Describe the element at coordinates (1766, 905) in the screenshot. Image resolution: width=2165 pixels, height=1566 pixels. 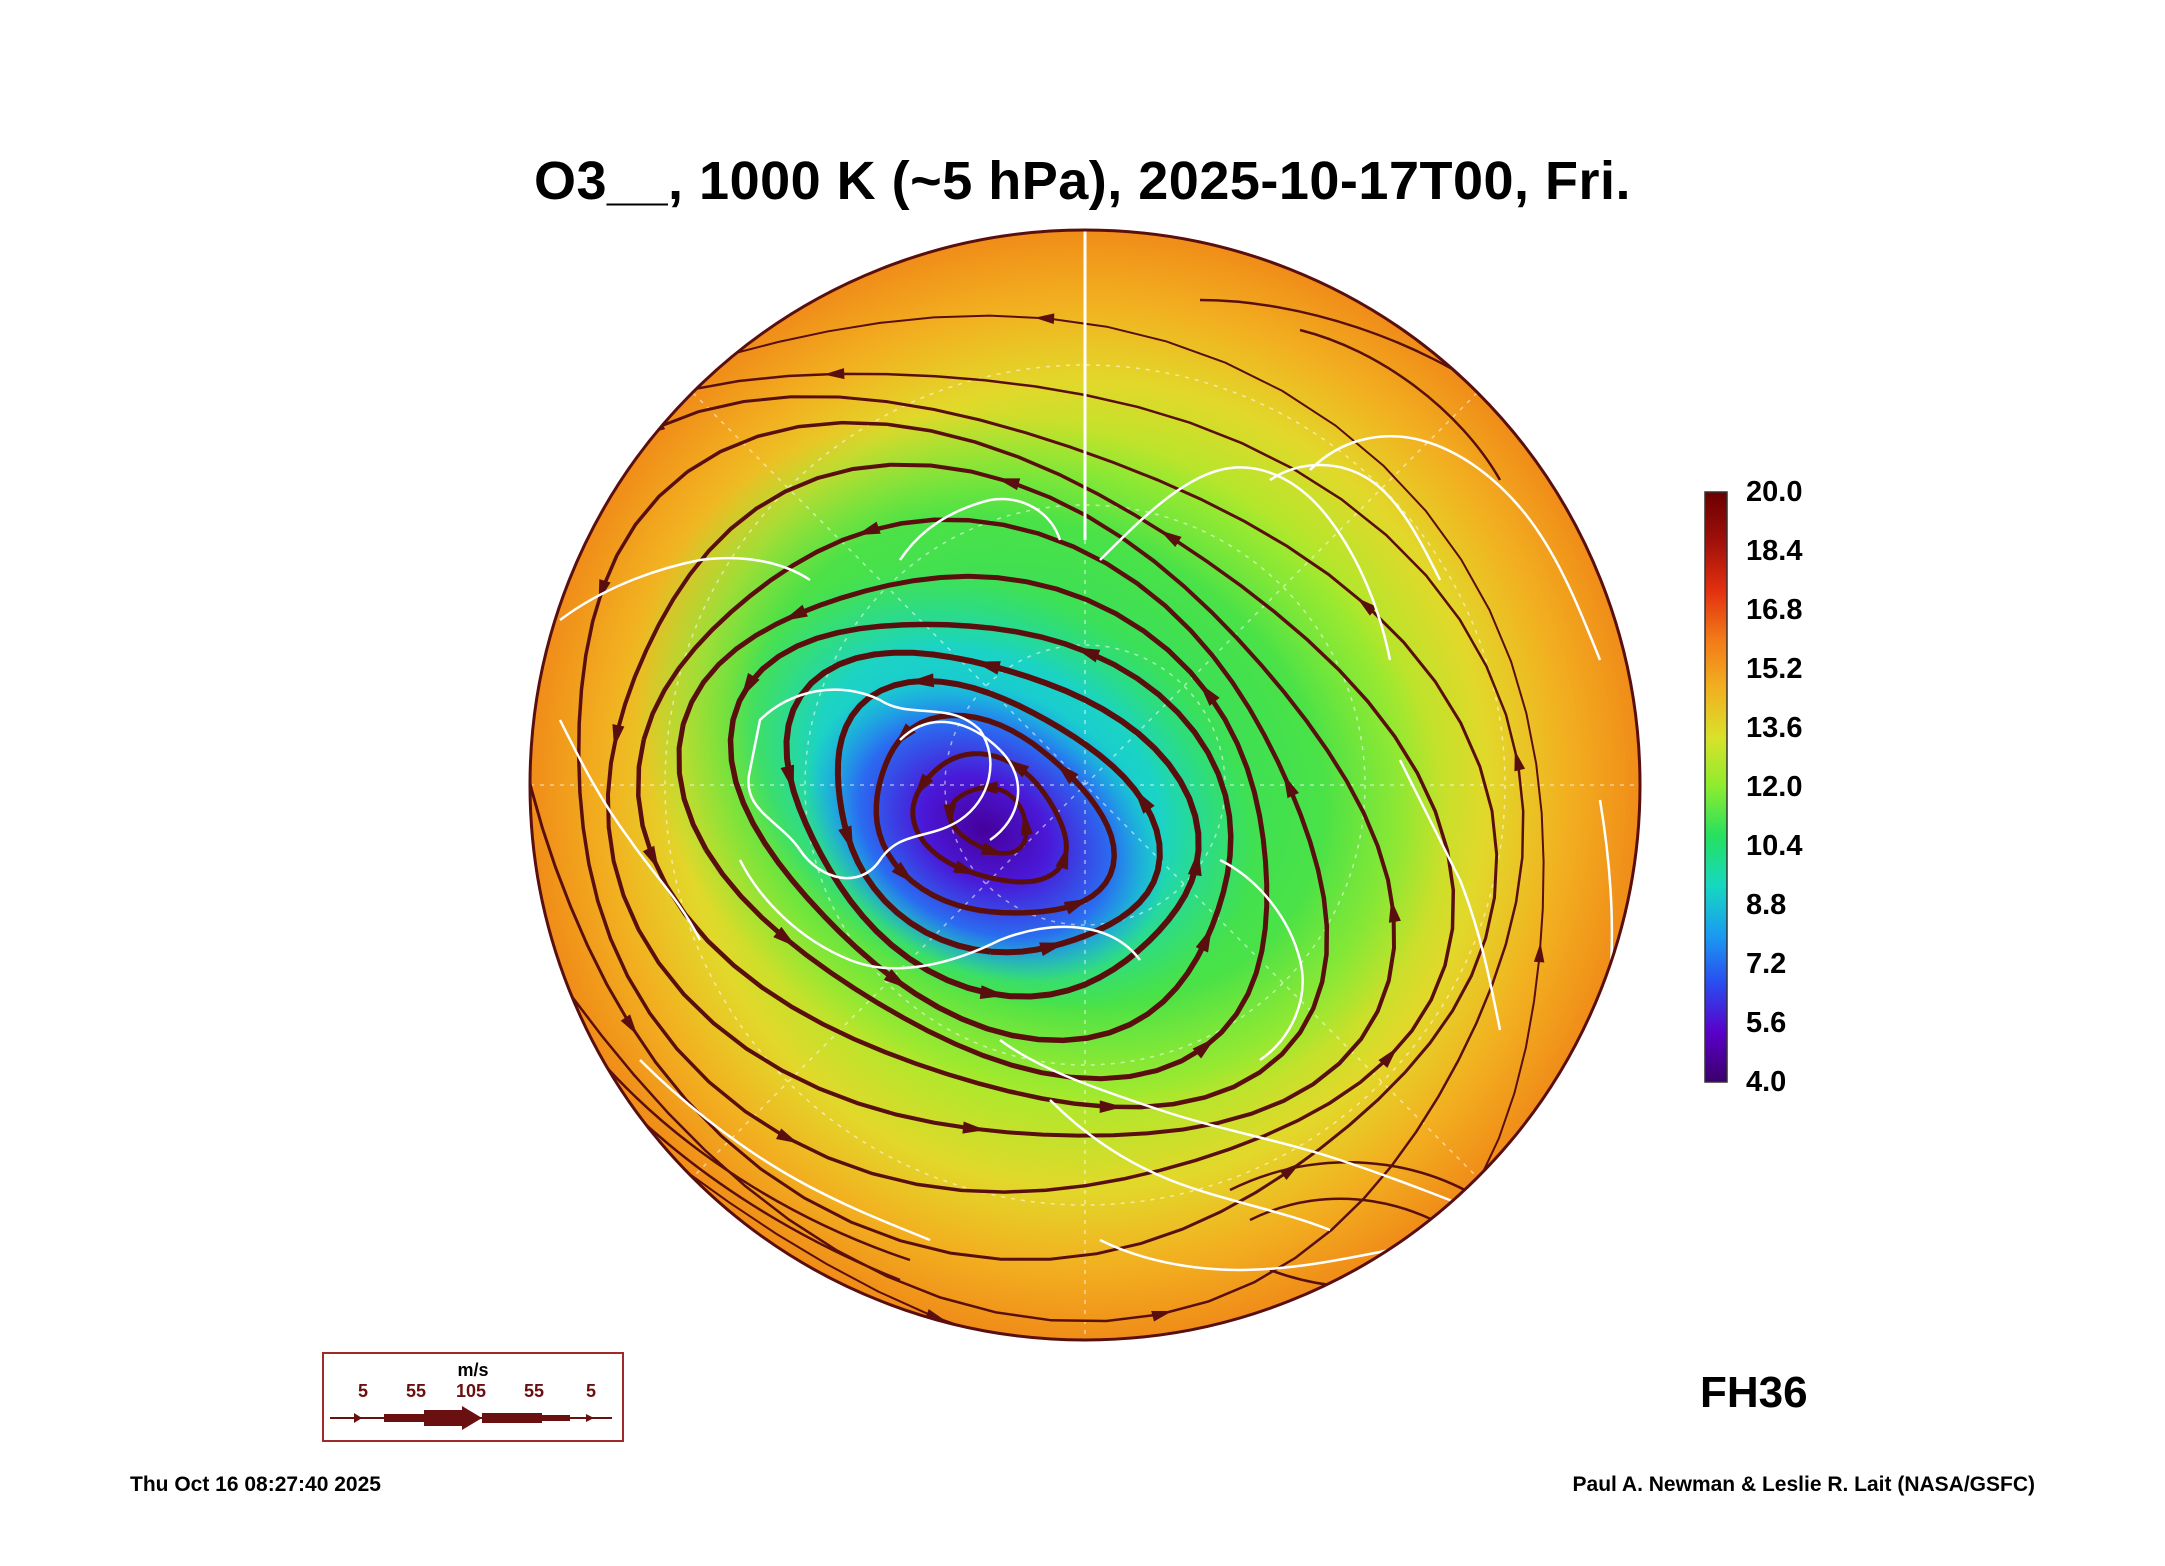
I see `colorbar-label: 8.8` at that location.